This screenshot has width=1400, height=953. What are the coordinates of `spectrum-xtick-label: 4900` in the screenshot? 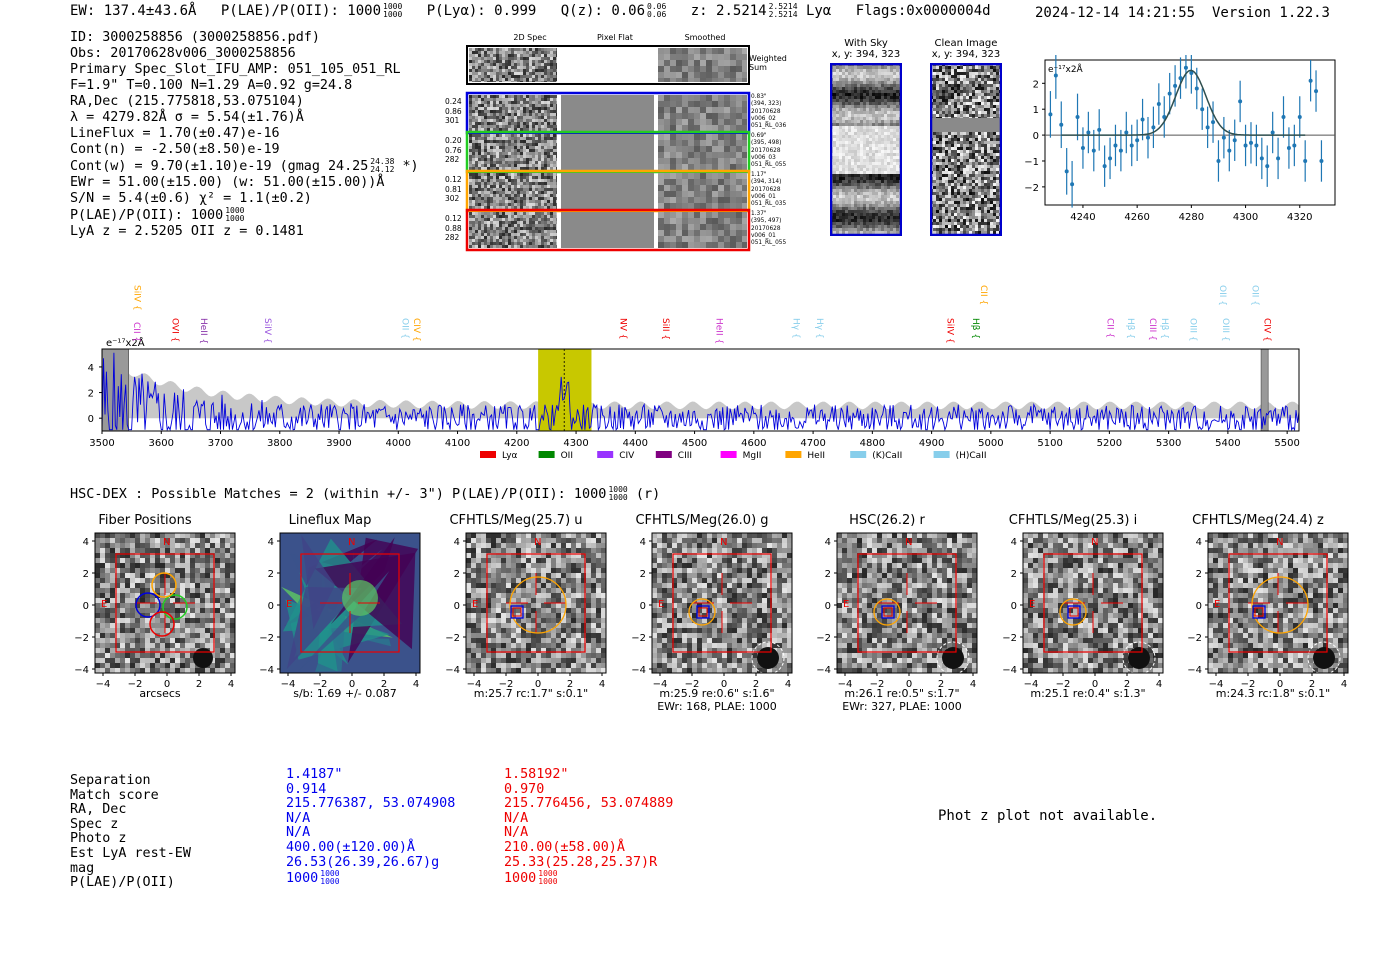 It's located at (931, 443).